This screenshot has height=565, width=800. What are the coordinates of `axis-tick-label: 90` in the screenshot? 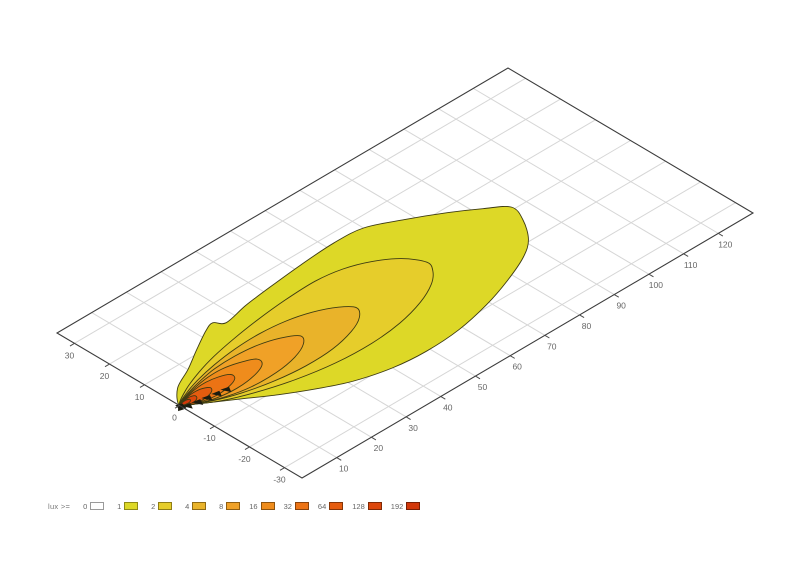 It's located at (621, 306).